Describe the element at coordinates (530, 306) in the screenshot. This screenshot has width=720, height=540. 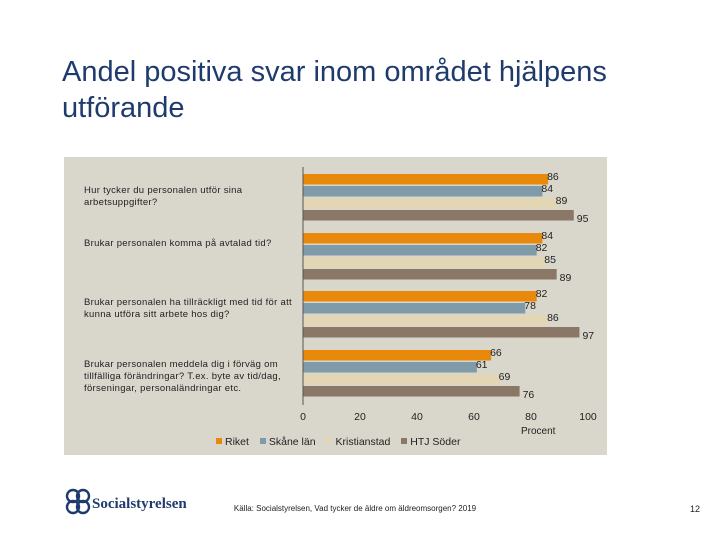
I see `data-label: 78` at that location.